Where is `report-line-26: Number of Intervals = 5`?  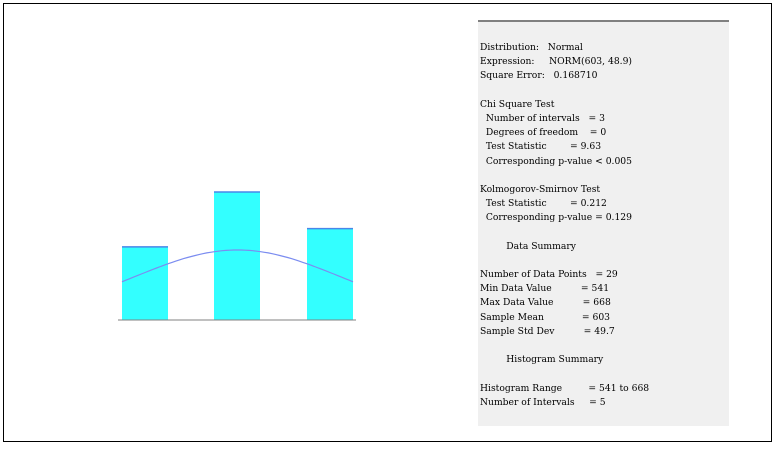 report-line-26: Number of Intervals = 5 is located at coordinates (543, 402).